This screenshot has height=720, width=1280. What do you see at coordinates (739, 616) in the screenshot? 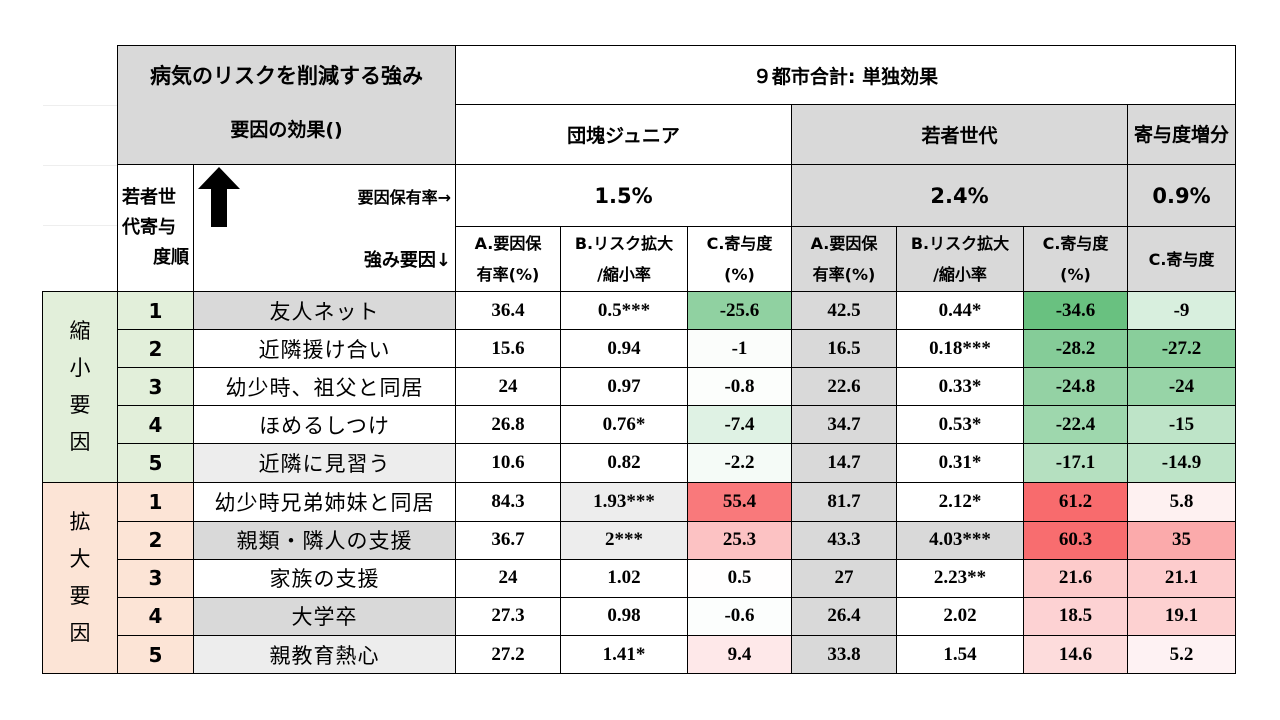
I see `cell-c-dankai: -0.6` at bounding box center [739, 616].